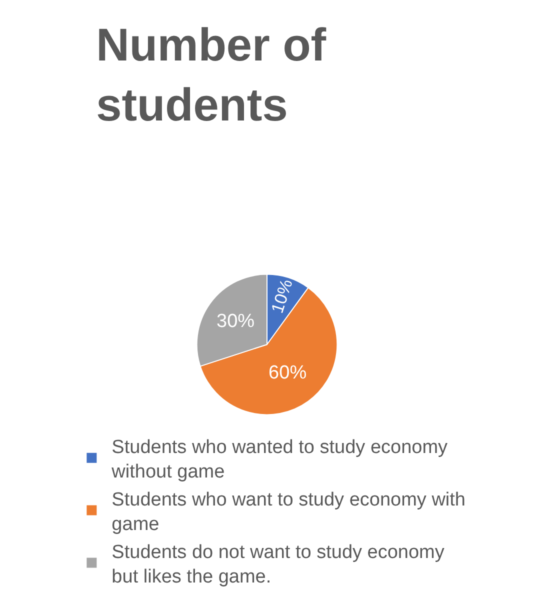 The height and width of the screenshot is (605, 534). I want to click on data-label: 30%, so click(235, 321).